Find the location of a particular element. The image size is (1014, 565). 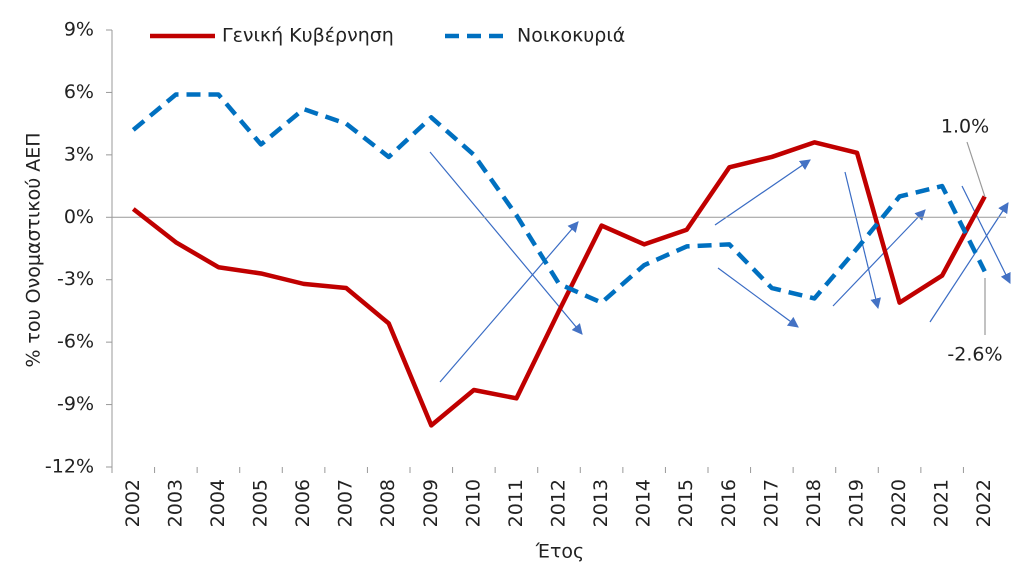

x-tick-label: 2007 is located at coordinates (346, 503).